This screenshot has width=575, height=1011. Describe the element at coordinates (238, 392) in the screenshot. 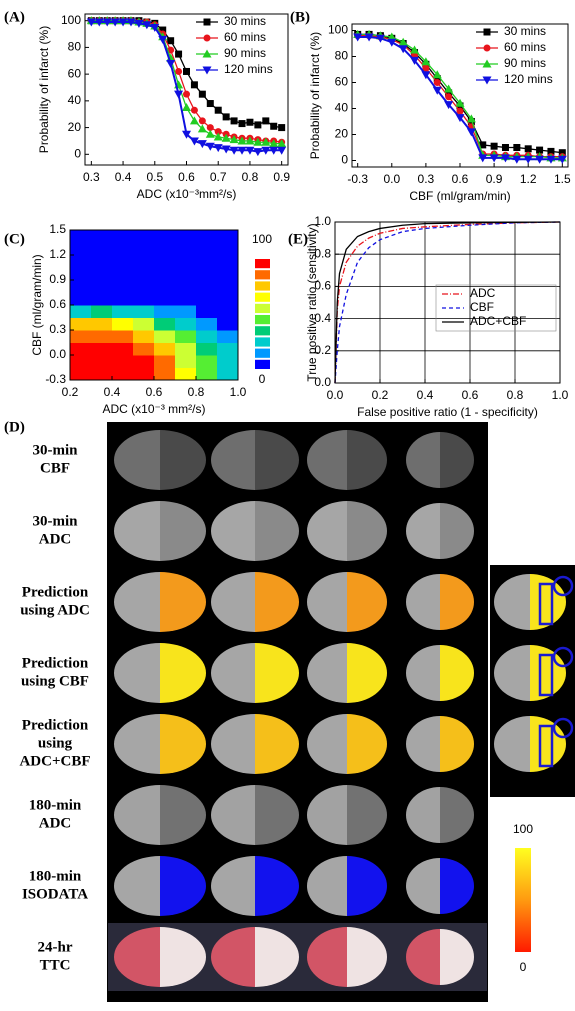

I see `x-tick-label: 1.0` at that location.